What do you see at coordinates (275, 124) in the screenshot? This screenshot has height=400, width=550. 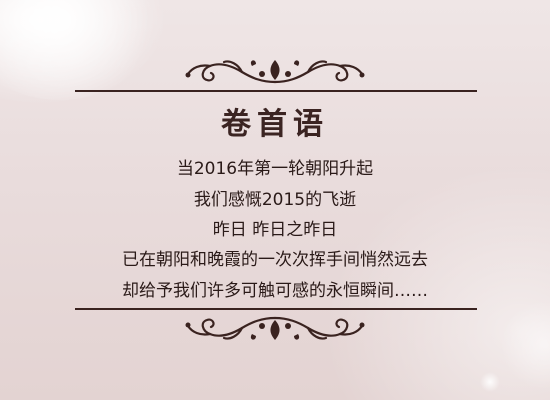 I see `page-title: 卷首语` at bounding box center [275, 124].